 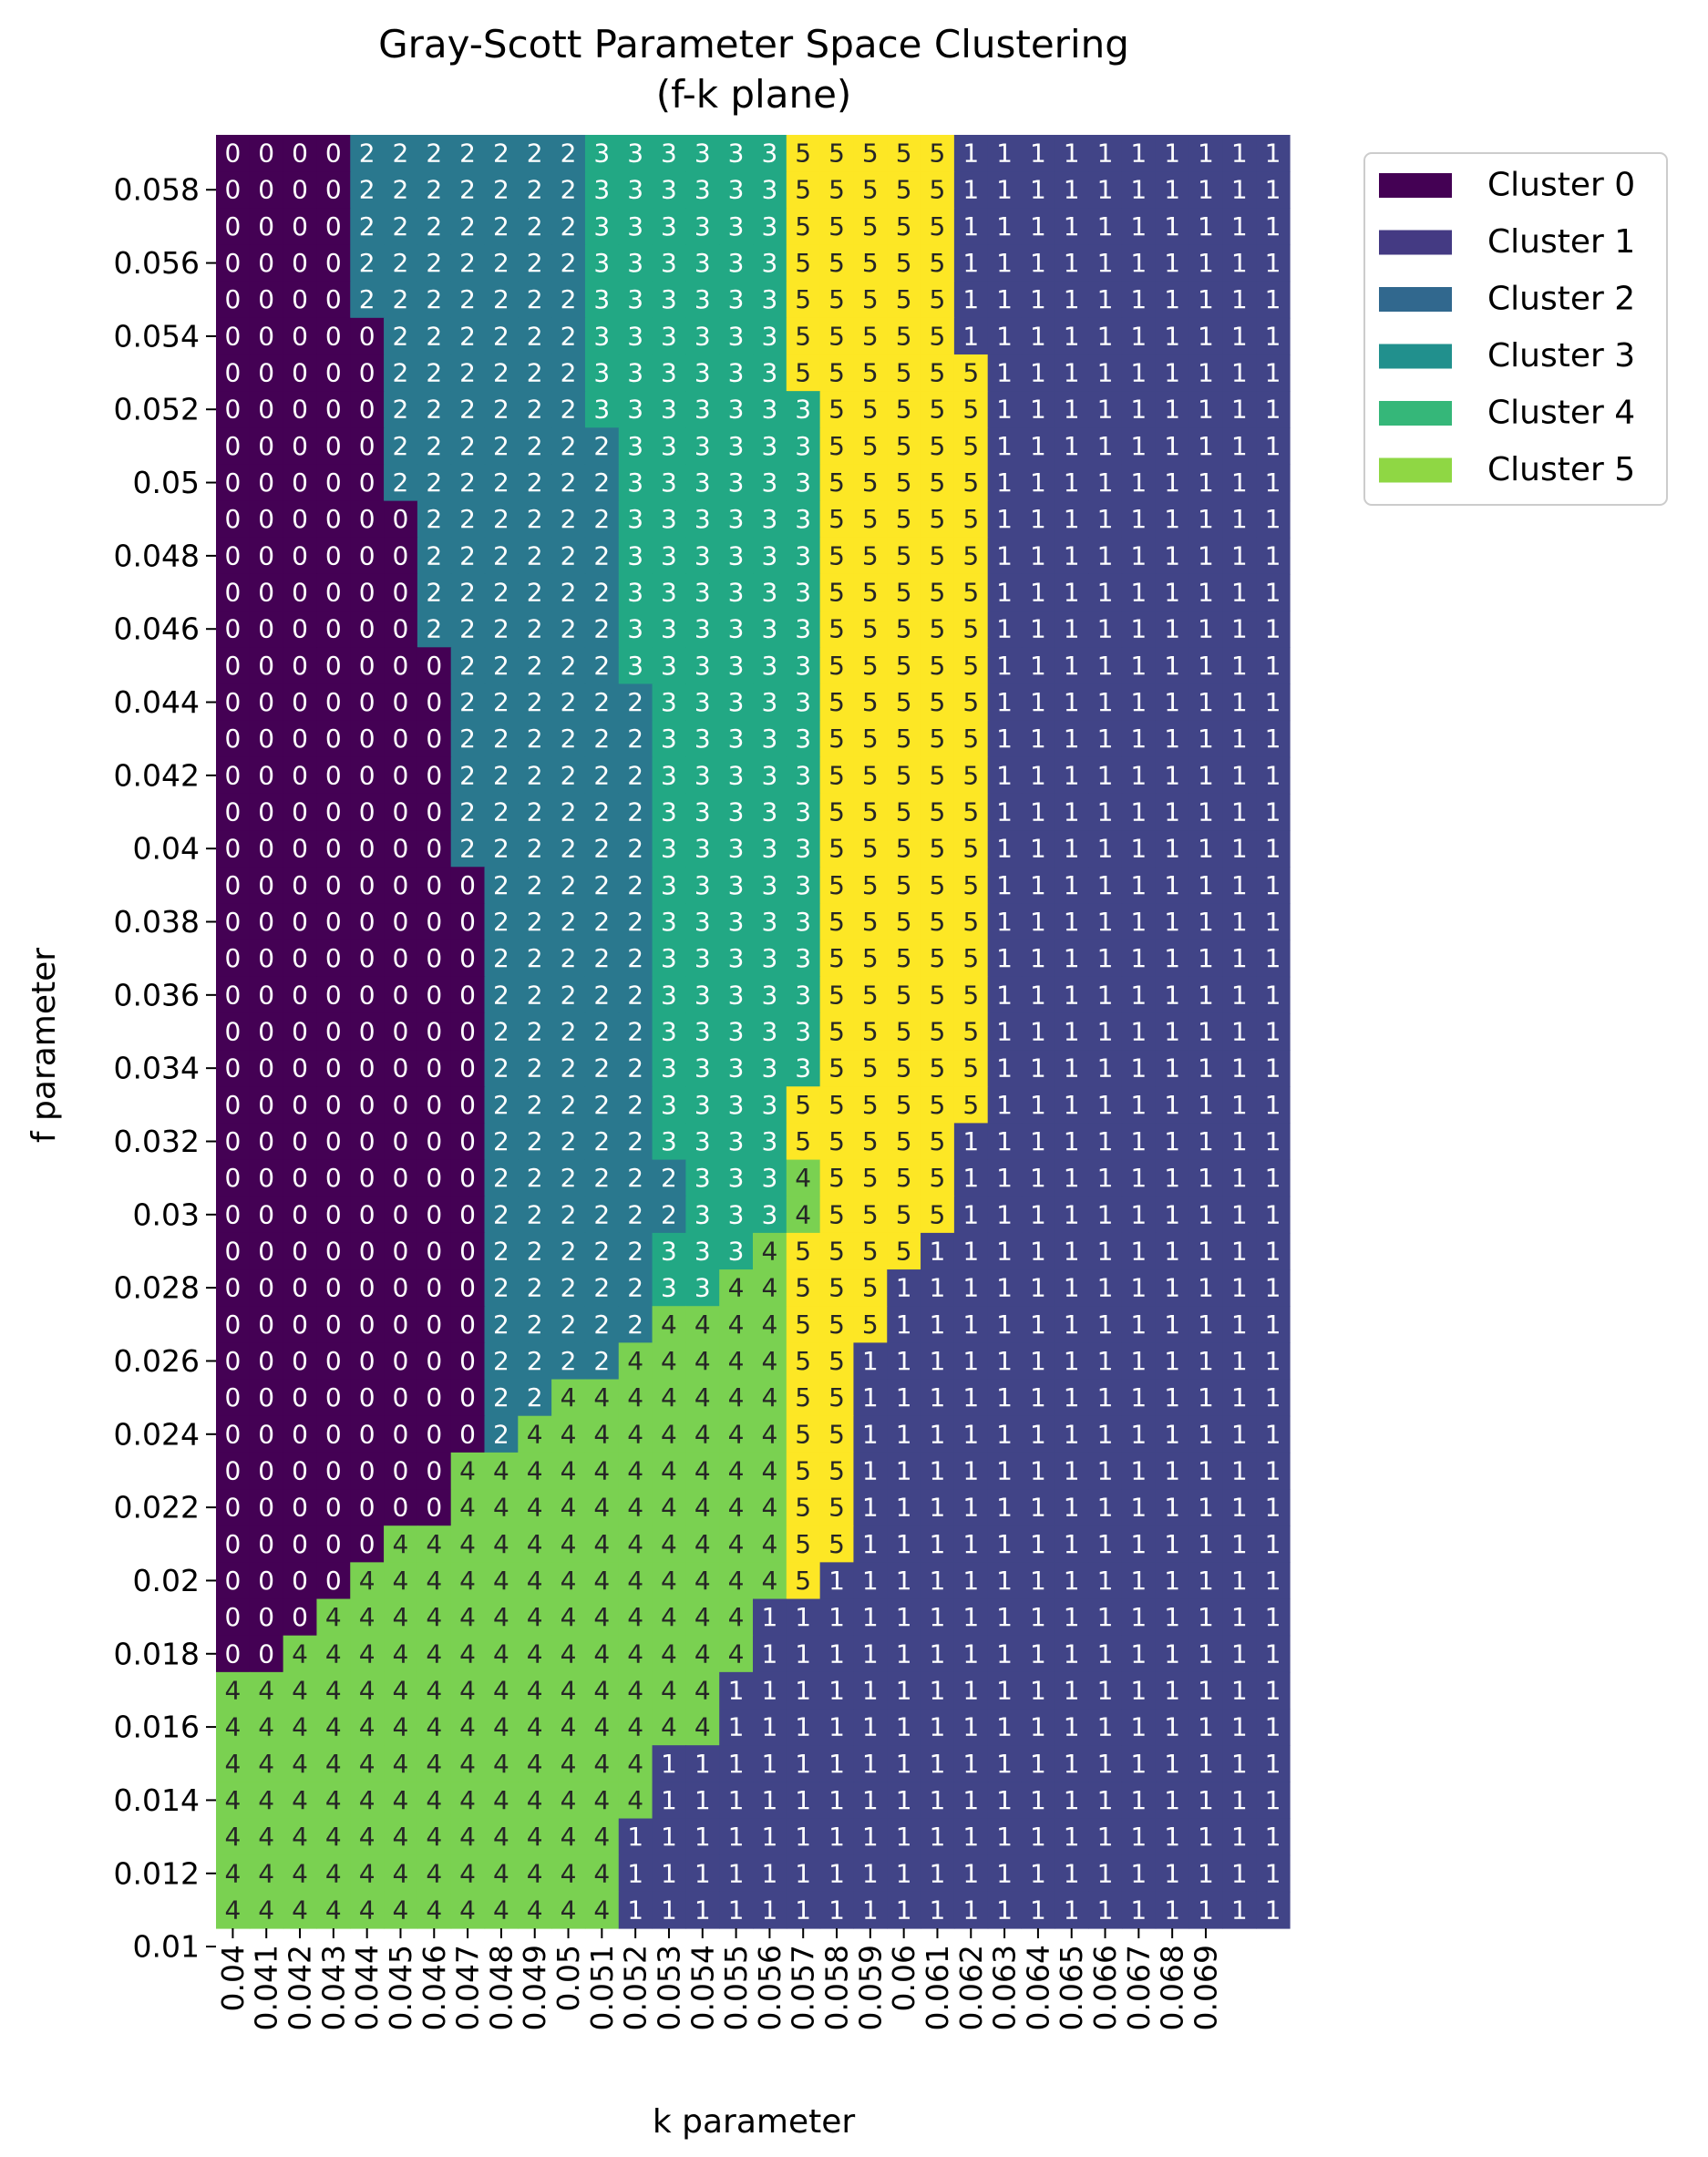 What do you see at coordinates (1037, 1987) in the screenshot?
I see `x-tick-label: 0.064` at bounding box center [1037, 1987].